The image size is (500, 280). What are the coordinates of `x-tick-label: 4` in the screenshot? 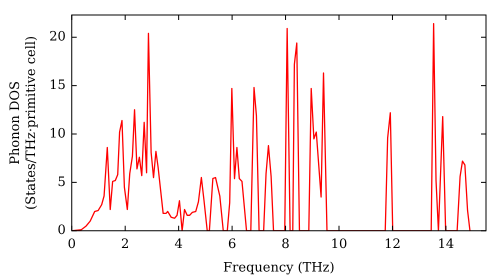 It's located at (178, 244).